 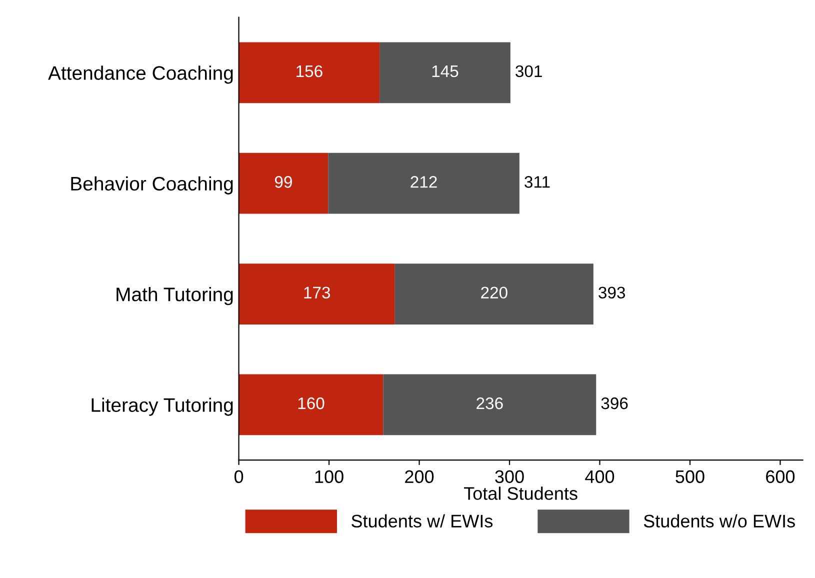 What do you see at coordinates (329, 477) in the screenshot?
I see `x-tick-label: 100` at bounding box center [329, 477].